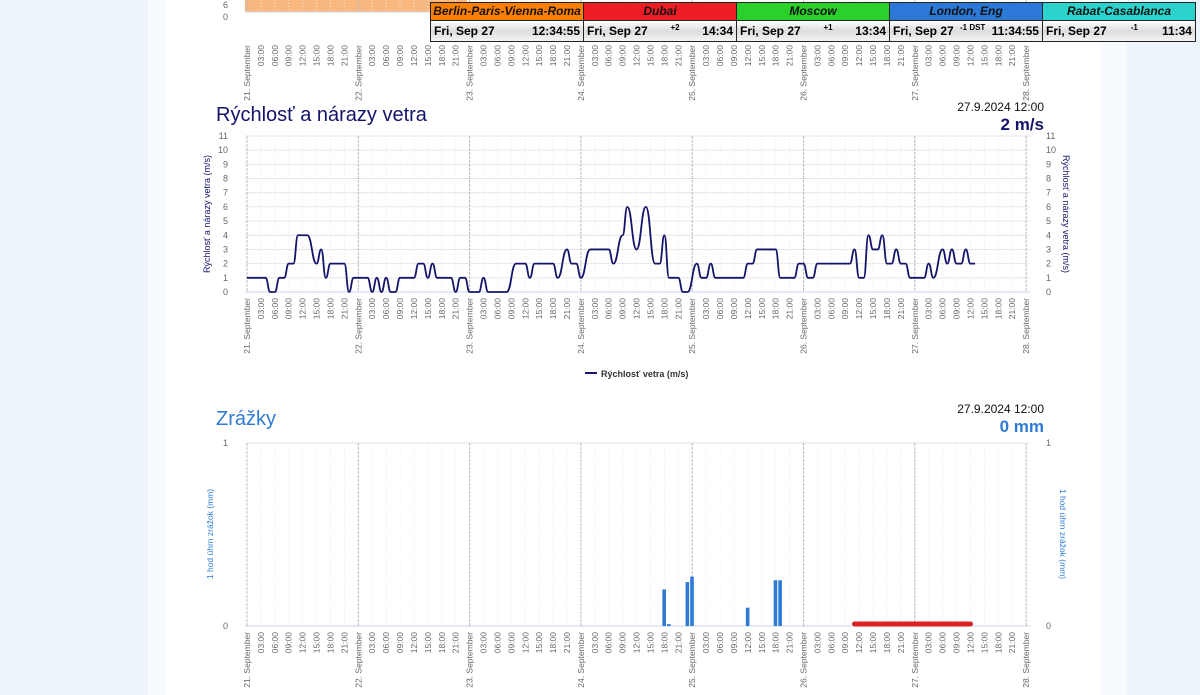 This screenshot has width=1200, height=695. I want to click on precip-stamp-value: 0 mm, so click(1021, 426).